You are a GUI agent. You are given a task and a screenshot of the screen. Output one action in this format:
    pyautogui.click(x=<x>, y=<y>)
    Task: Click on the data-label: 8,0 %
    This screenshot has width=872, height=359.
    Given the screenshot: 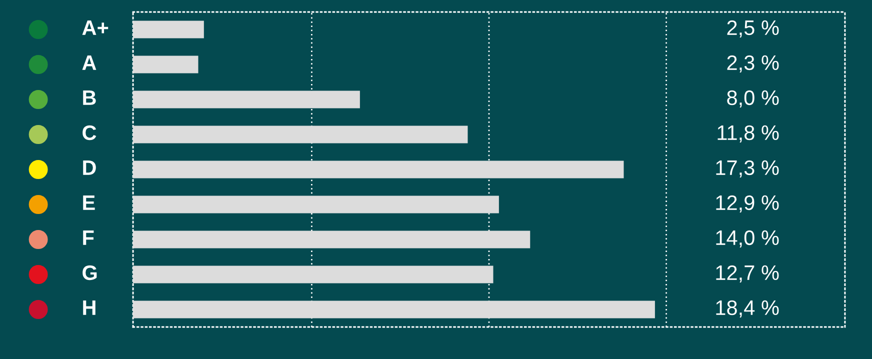 What is the action you would take?
    pyautogui.click(x=753, y=99)
    